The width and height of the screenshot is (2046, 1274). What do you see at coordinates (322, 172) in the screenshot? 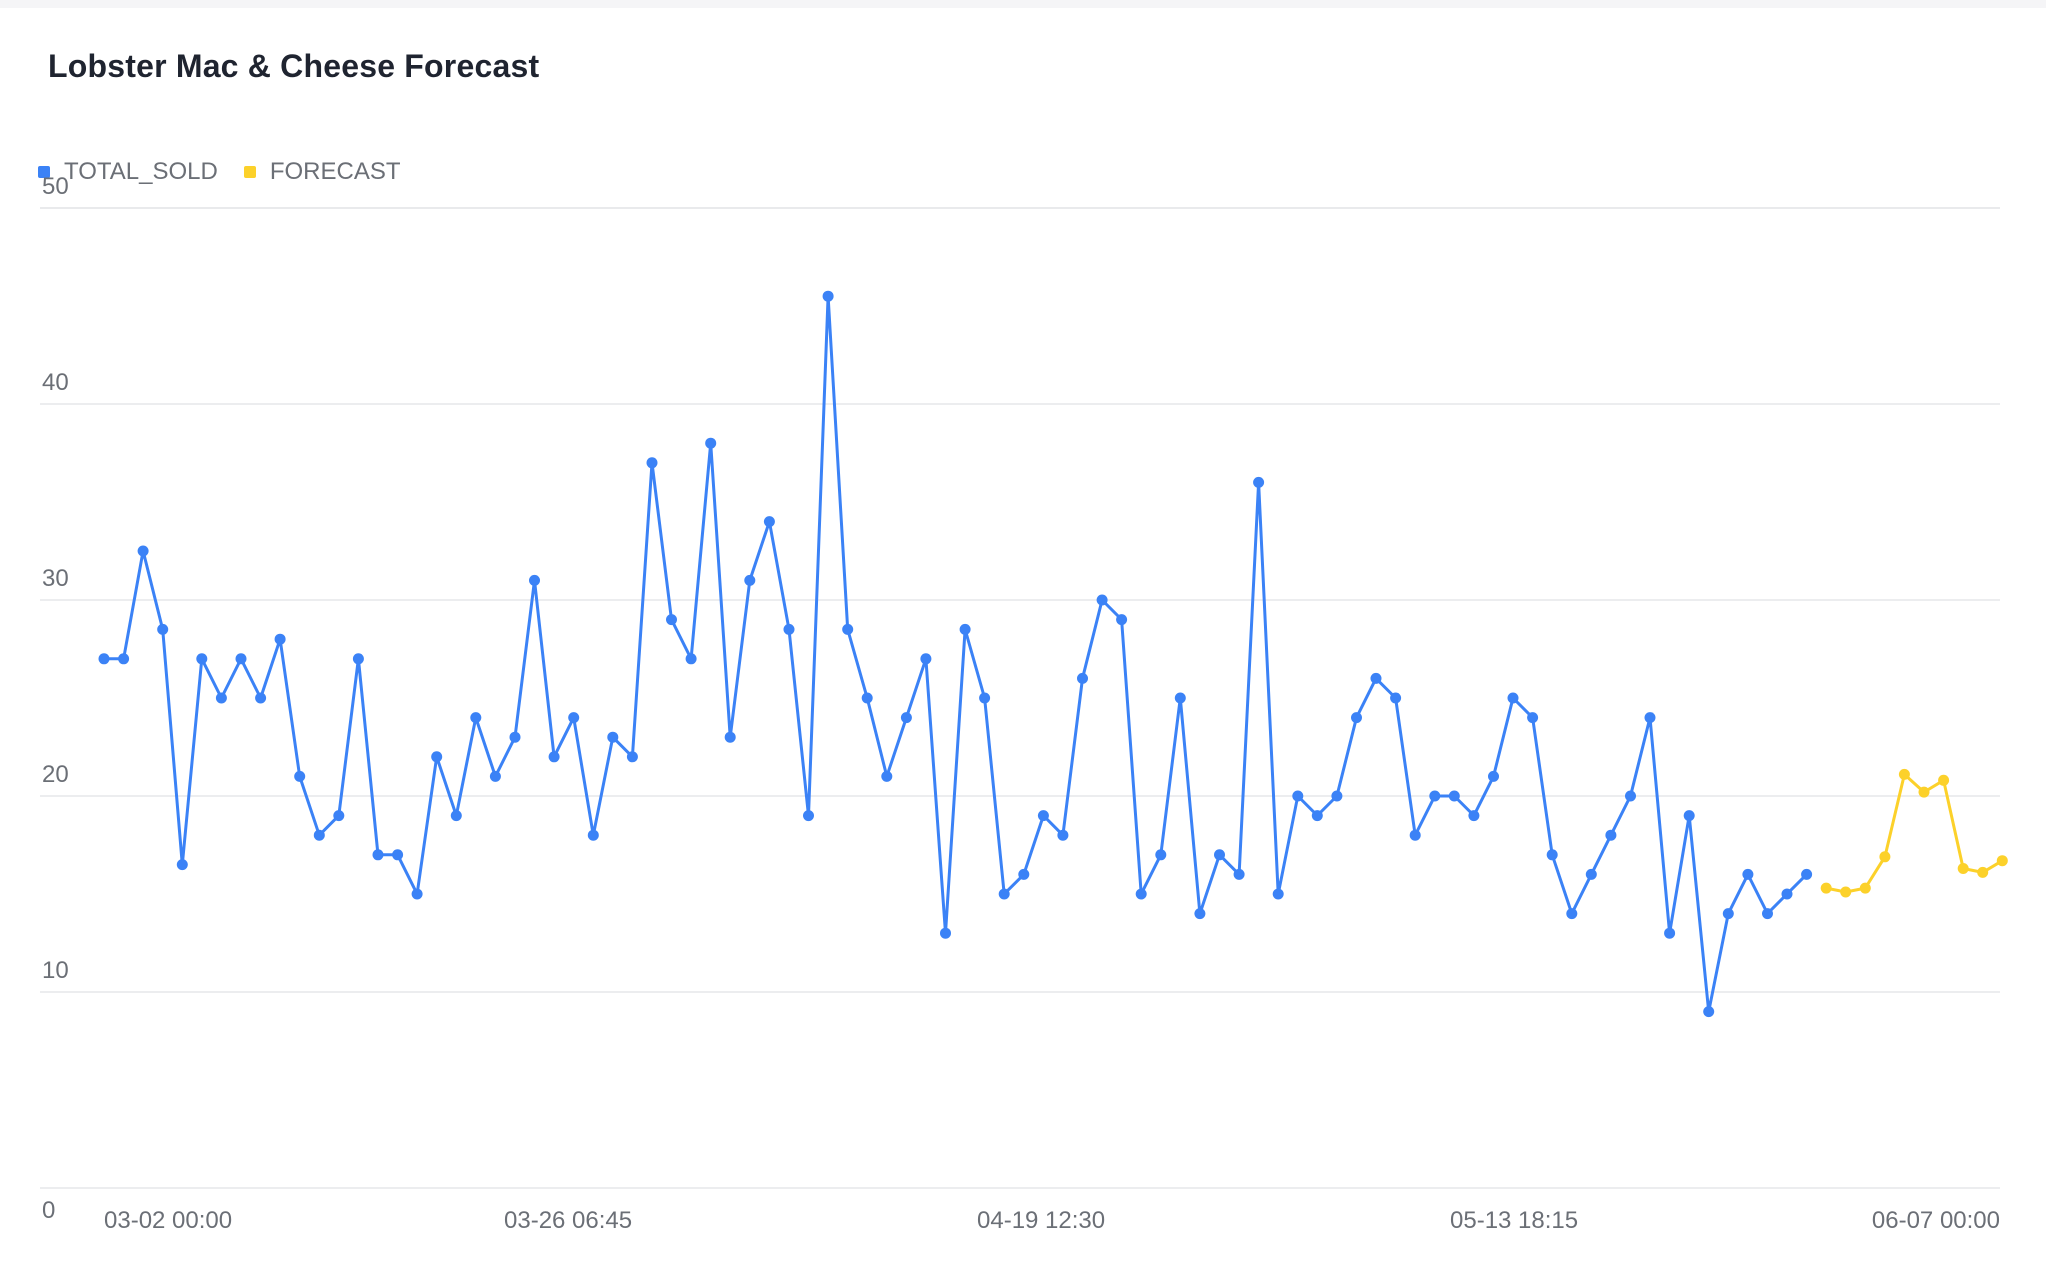
I see `legend-item-forecast: FORECAST` at bounding box center [322, 172].